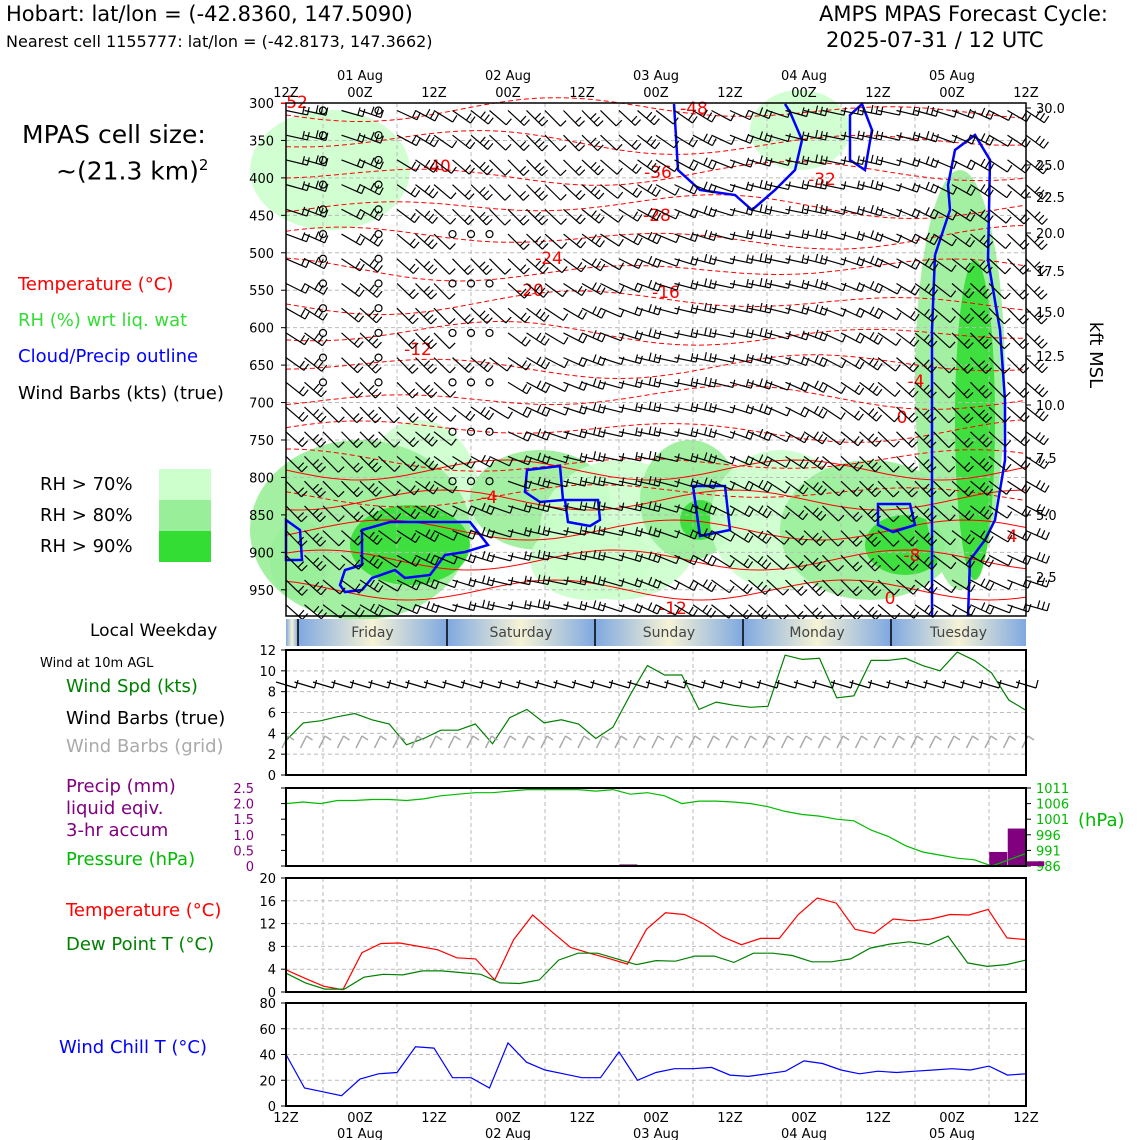  I want to click on top-hour-label: 00Z, so click(804, 93).